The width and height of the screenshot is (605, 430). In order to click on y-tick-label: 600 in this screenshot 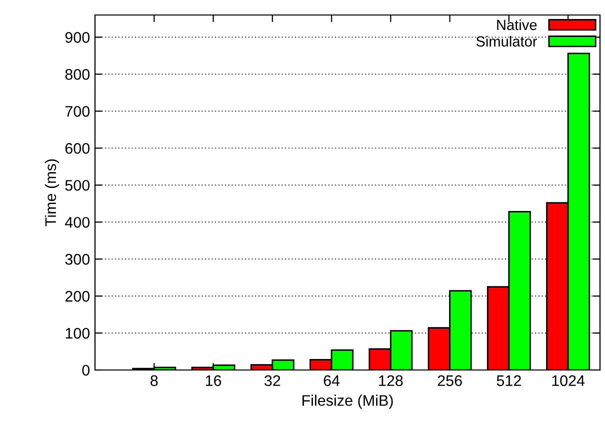, I will do `click(77, 148)`.